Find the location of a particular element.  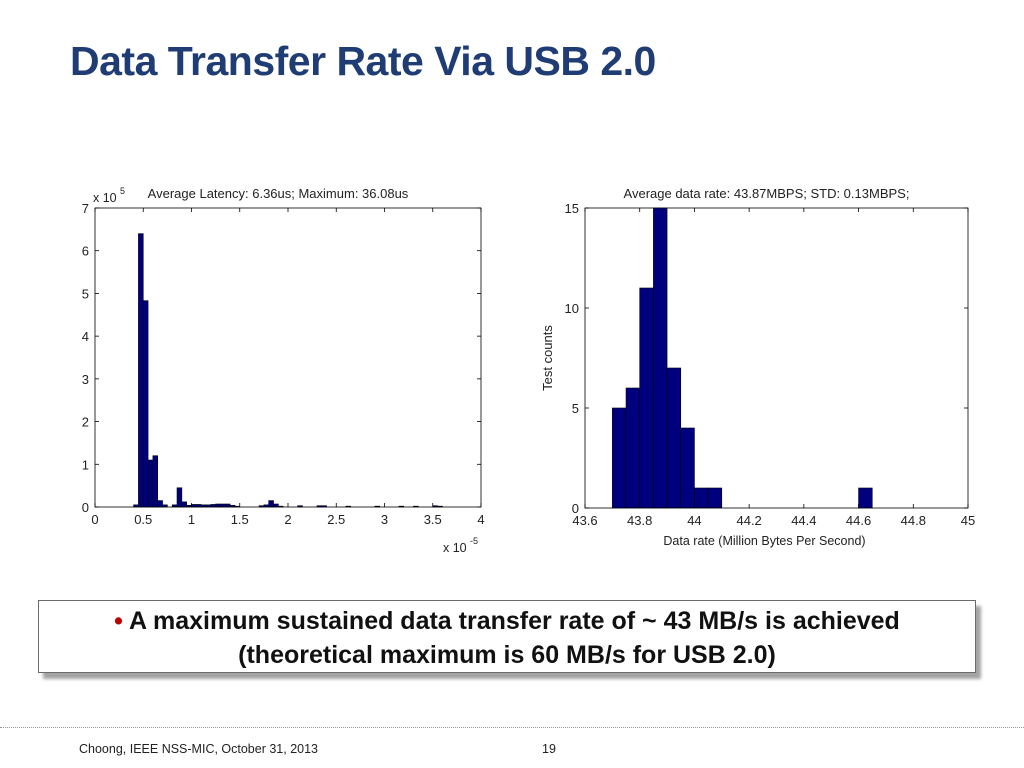

chart1-x-exponent-label: x 10 is located at coordinates (455, 548).